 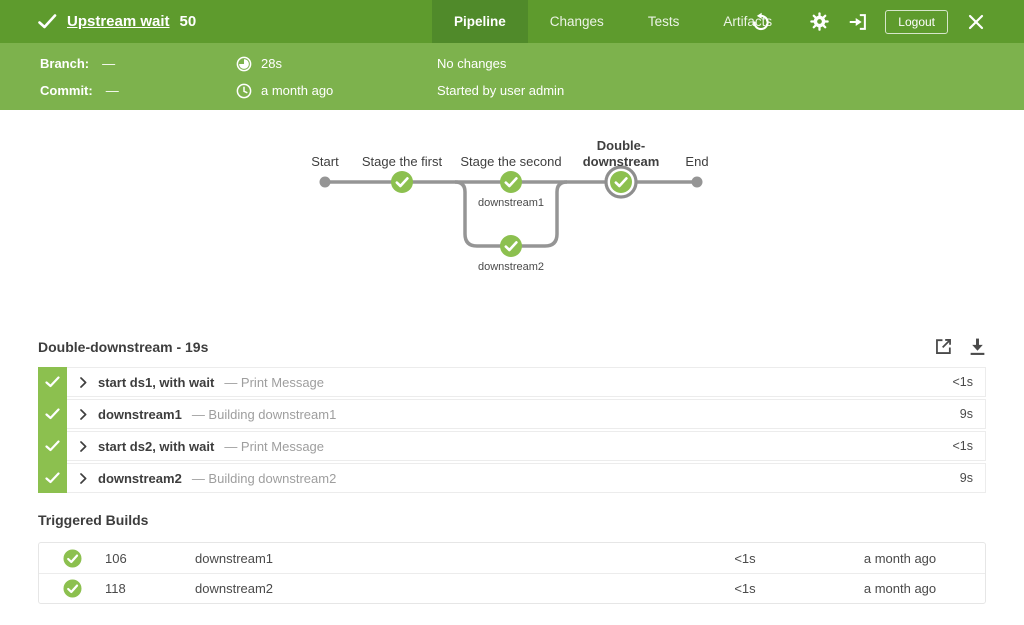 I want to click on build-number: 118, so click(x=115, y=588).